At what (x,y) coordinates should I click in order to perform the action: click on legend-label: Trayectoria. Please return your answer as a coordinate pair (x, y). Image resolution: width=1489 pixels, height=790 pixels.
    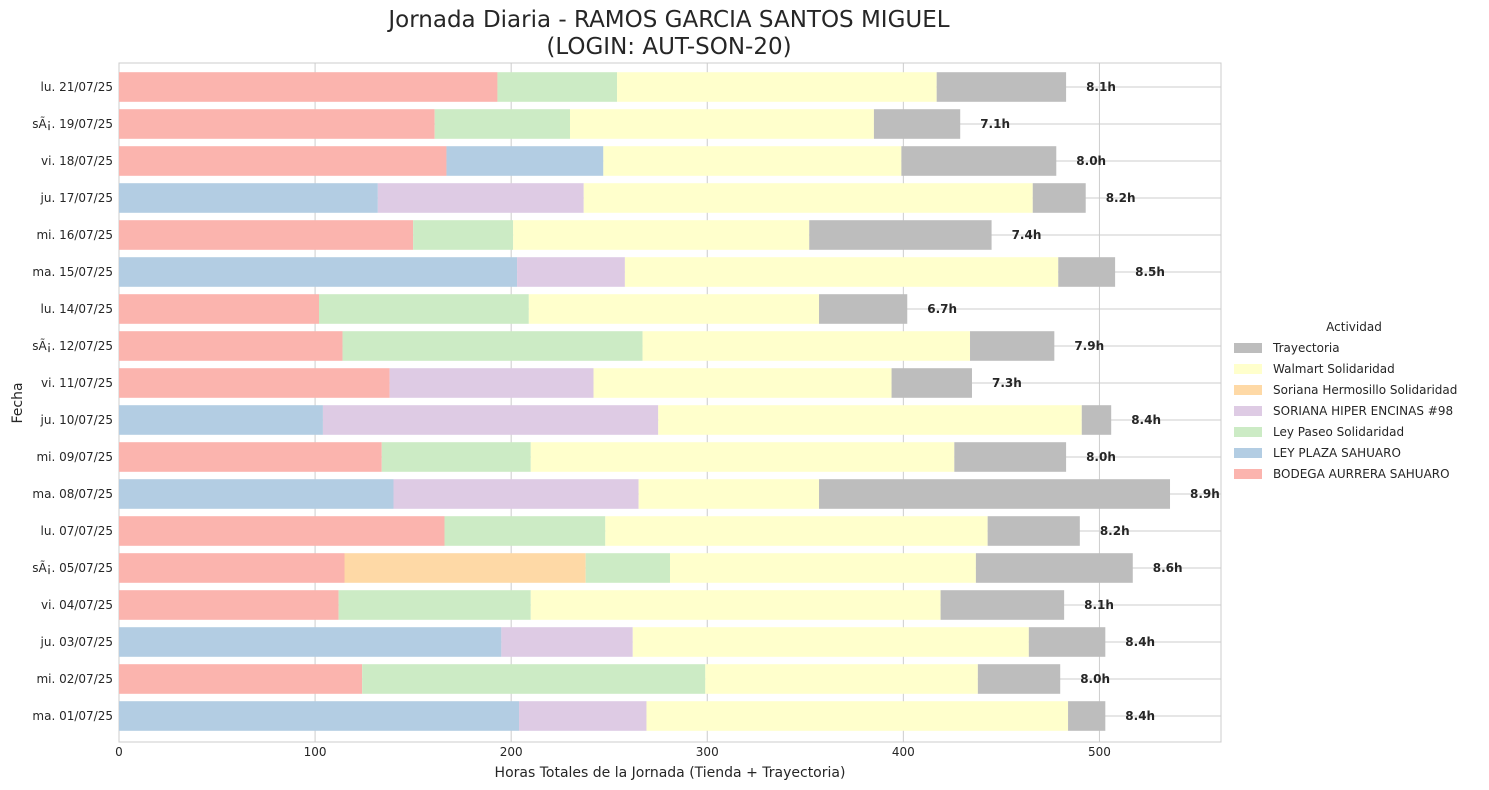
    Looking at the image, I should click on (1306, 348).